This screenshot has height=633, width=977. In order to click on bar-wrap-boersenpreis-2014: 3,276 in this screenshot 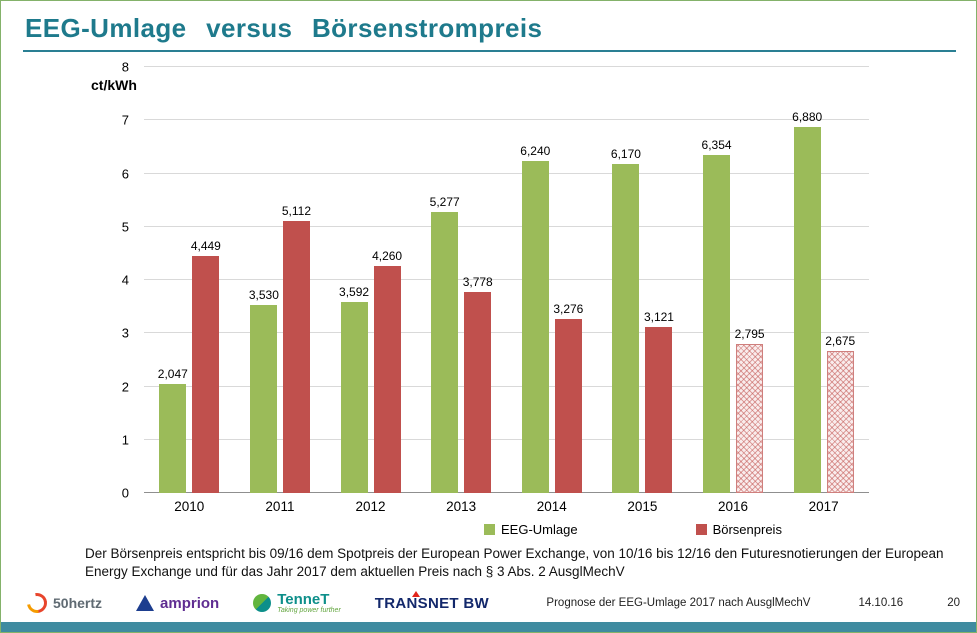, I will do `click(568, 280)`.